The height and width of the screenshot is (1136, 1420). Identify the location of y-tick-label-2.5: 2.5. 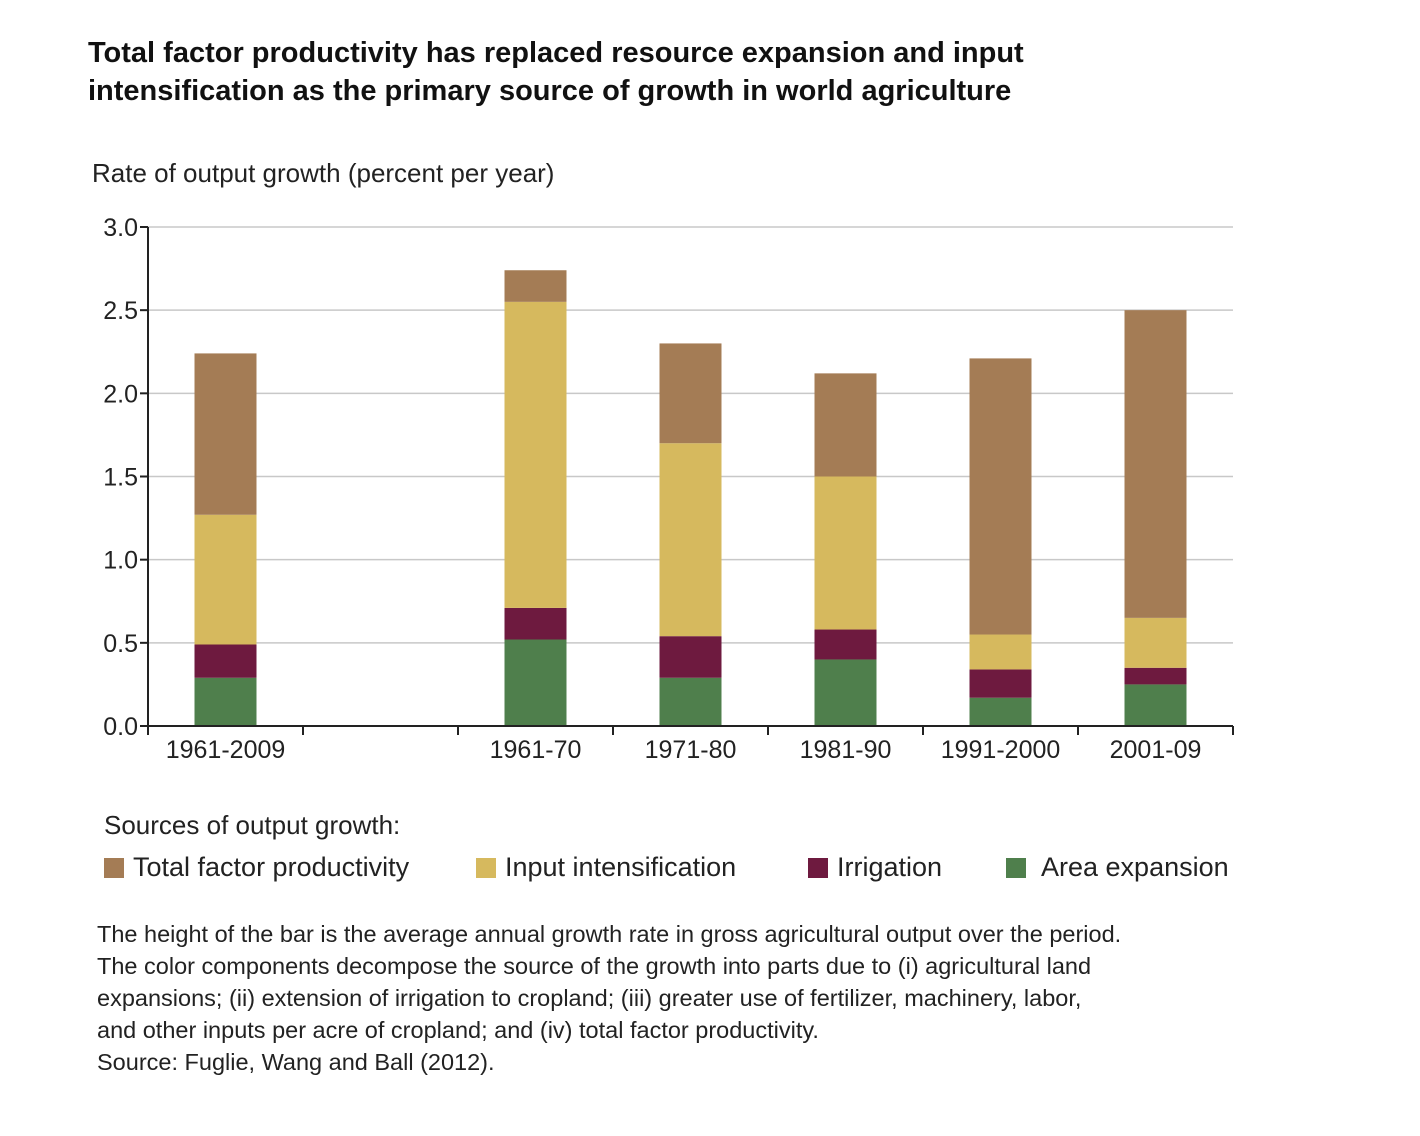
(120, 311).